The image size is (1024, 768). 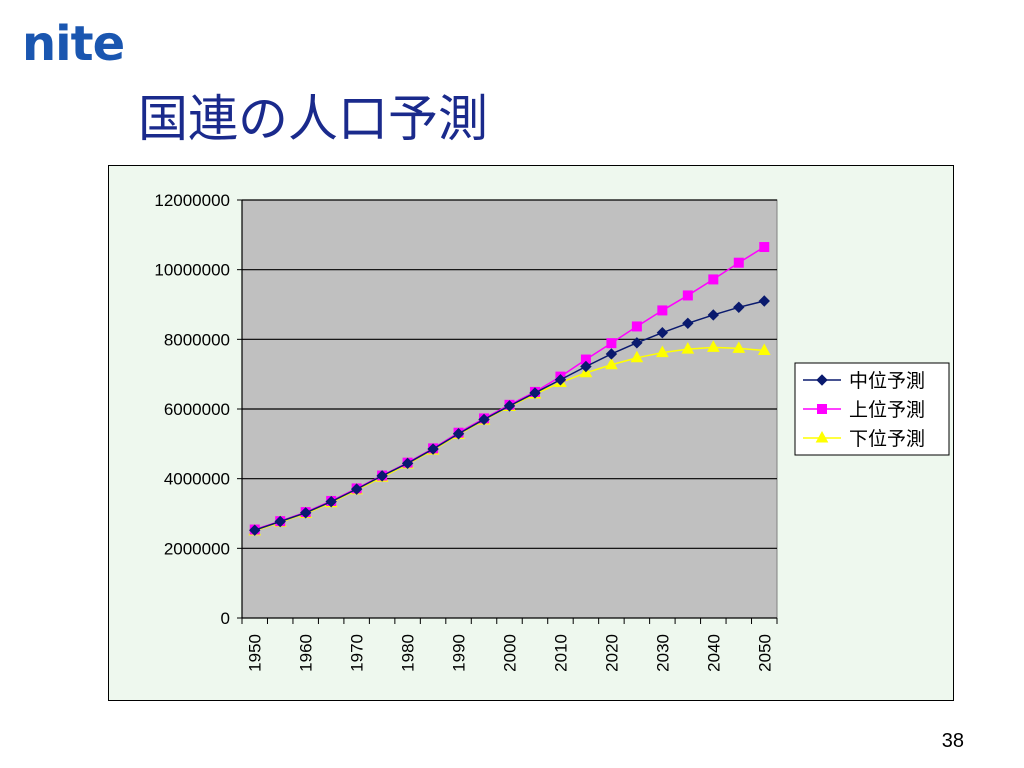 I want to click on x-tick-label: 1990, so click(x=459, y=653).